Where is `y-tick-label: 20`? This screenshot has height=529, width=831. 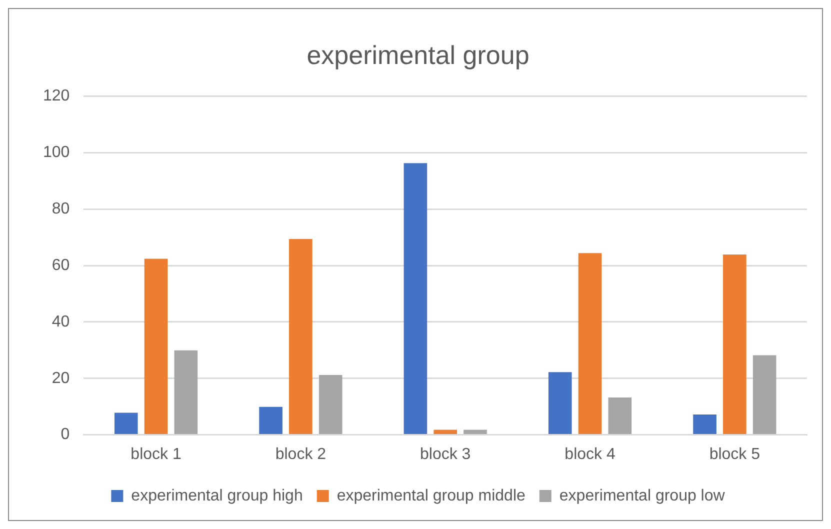
y-tick-label: 20 is located at coordinates (61, 378).